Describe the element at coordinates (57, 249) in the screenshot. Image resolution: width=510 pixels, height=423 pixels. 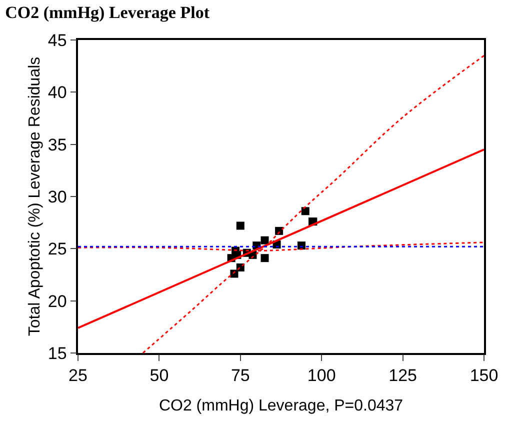
I see `y-tick-label: 25` at that location.